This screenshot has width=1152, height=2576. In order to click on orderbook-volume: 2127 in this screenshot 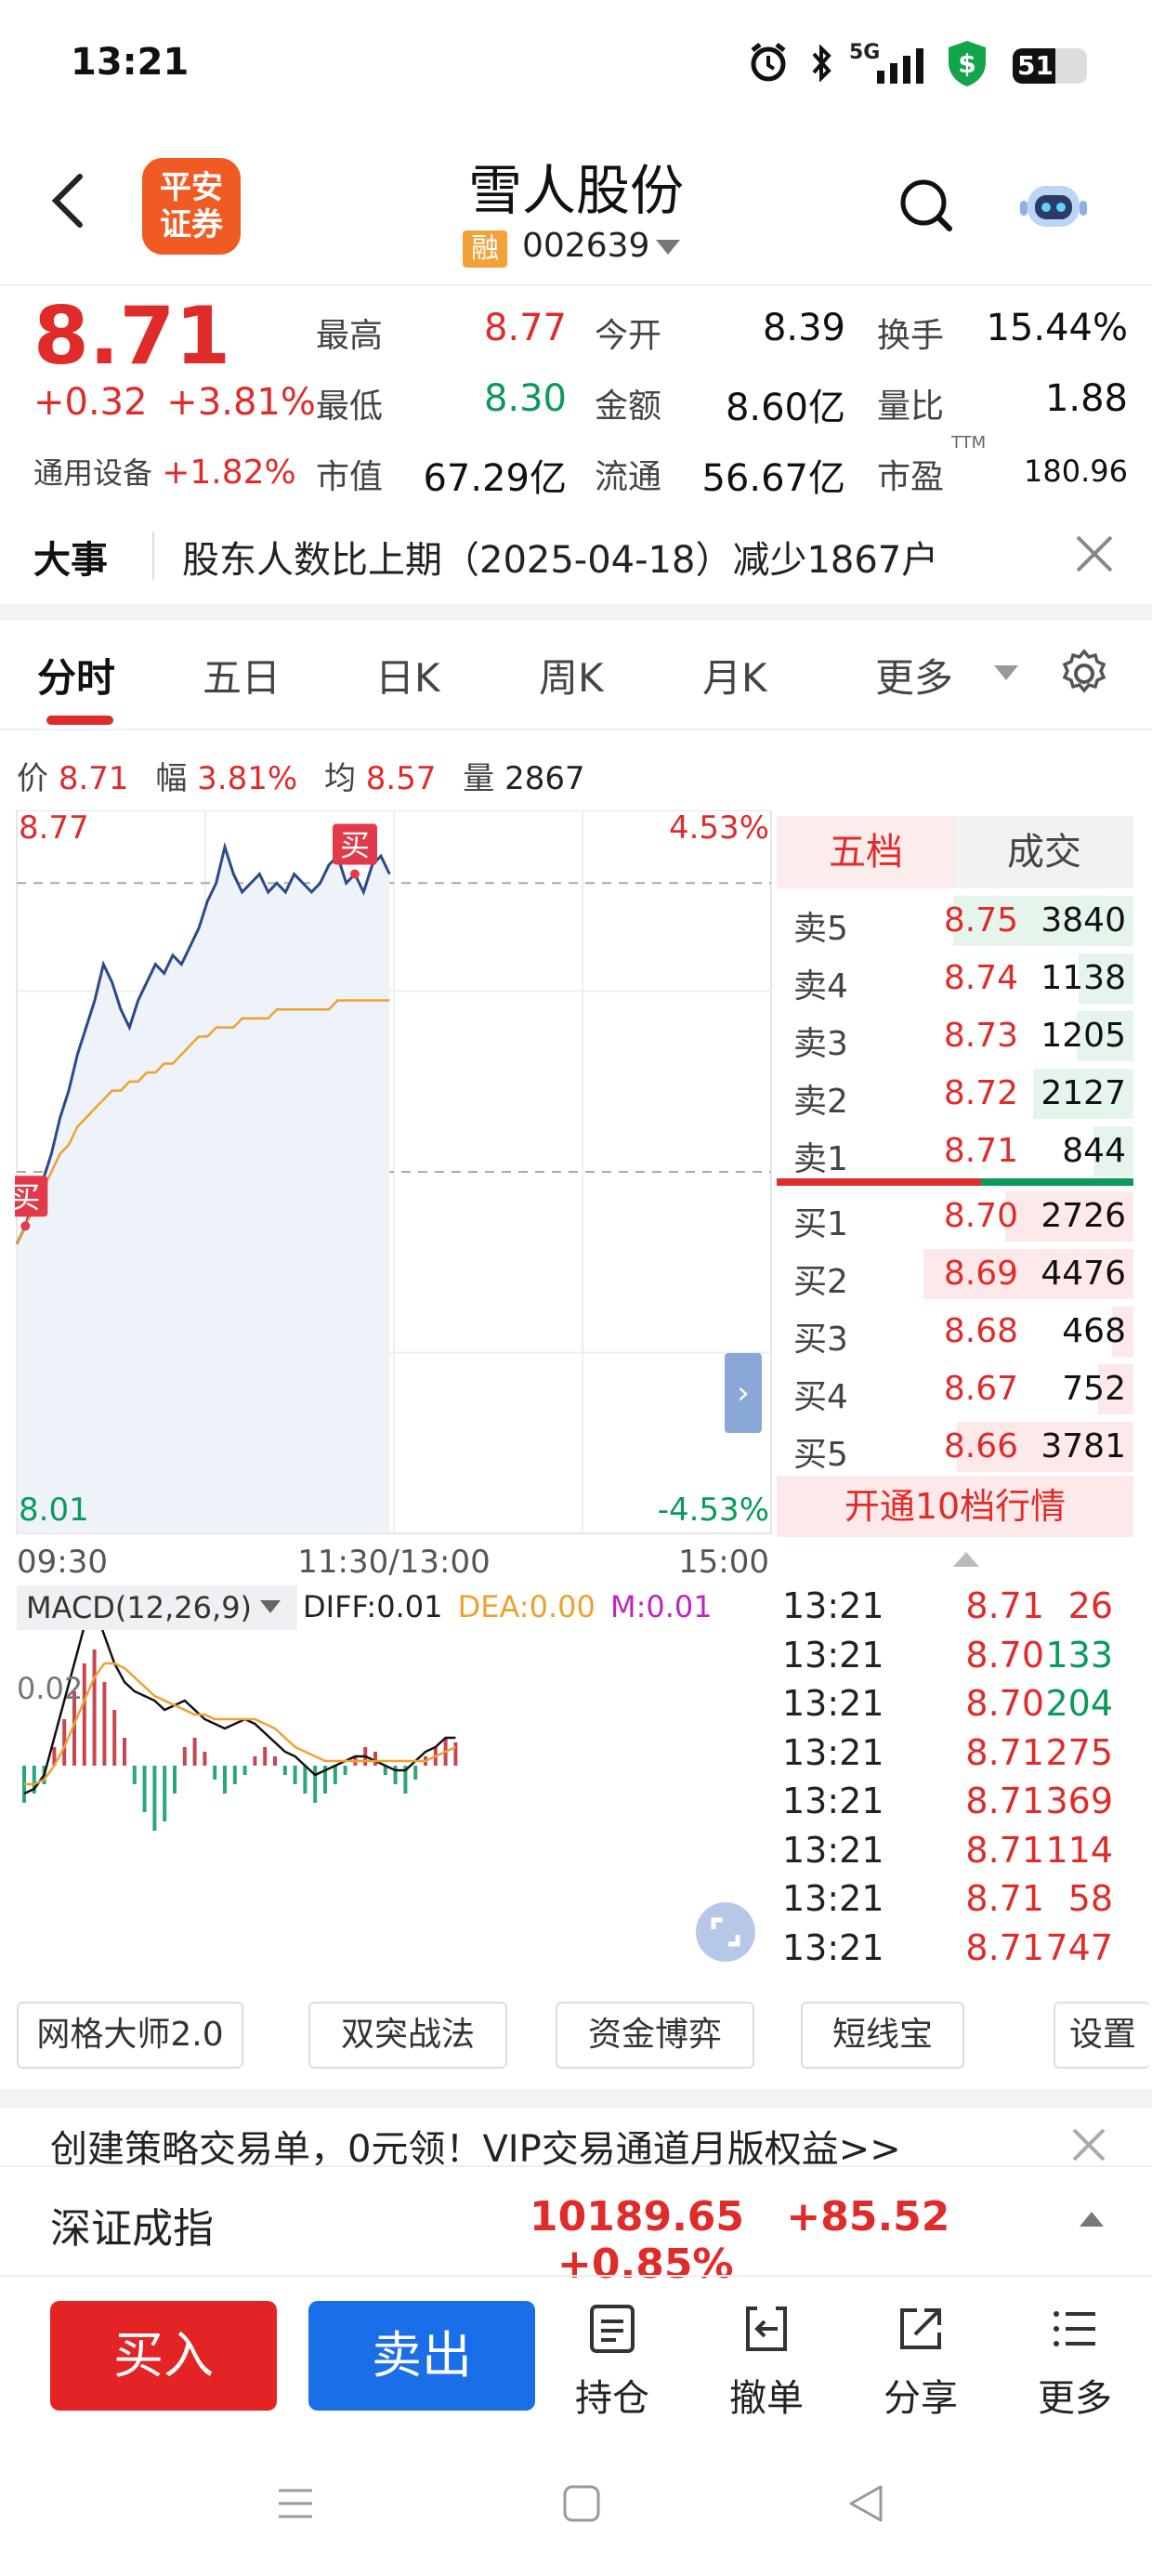, I will do `click(1083, 1093)`.